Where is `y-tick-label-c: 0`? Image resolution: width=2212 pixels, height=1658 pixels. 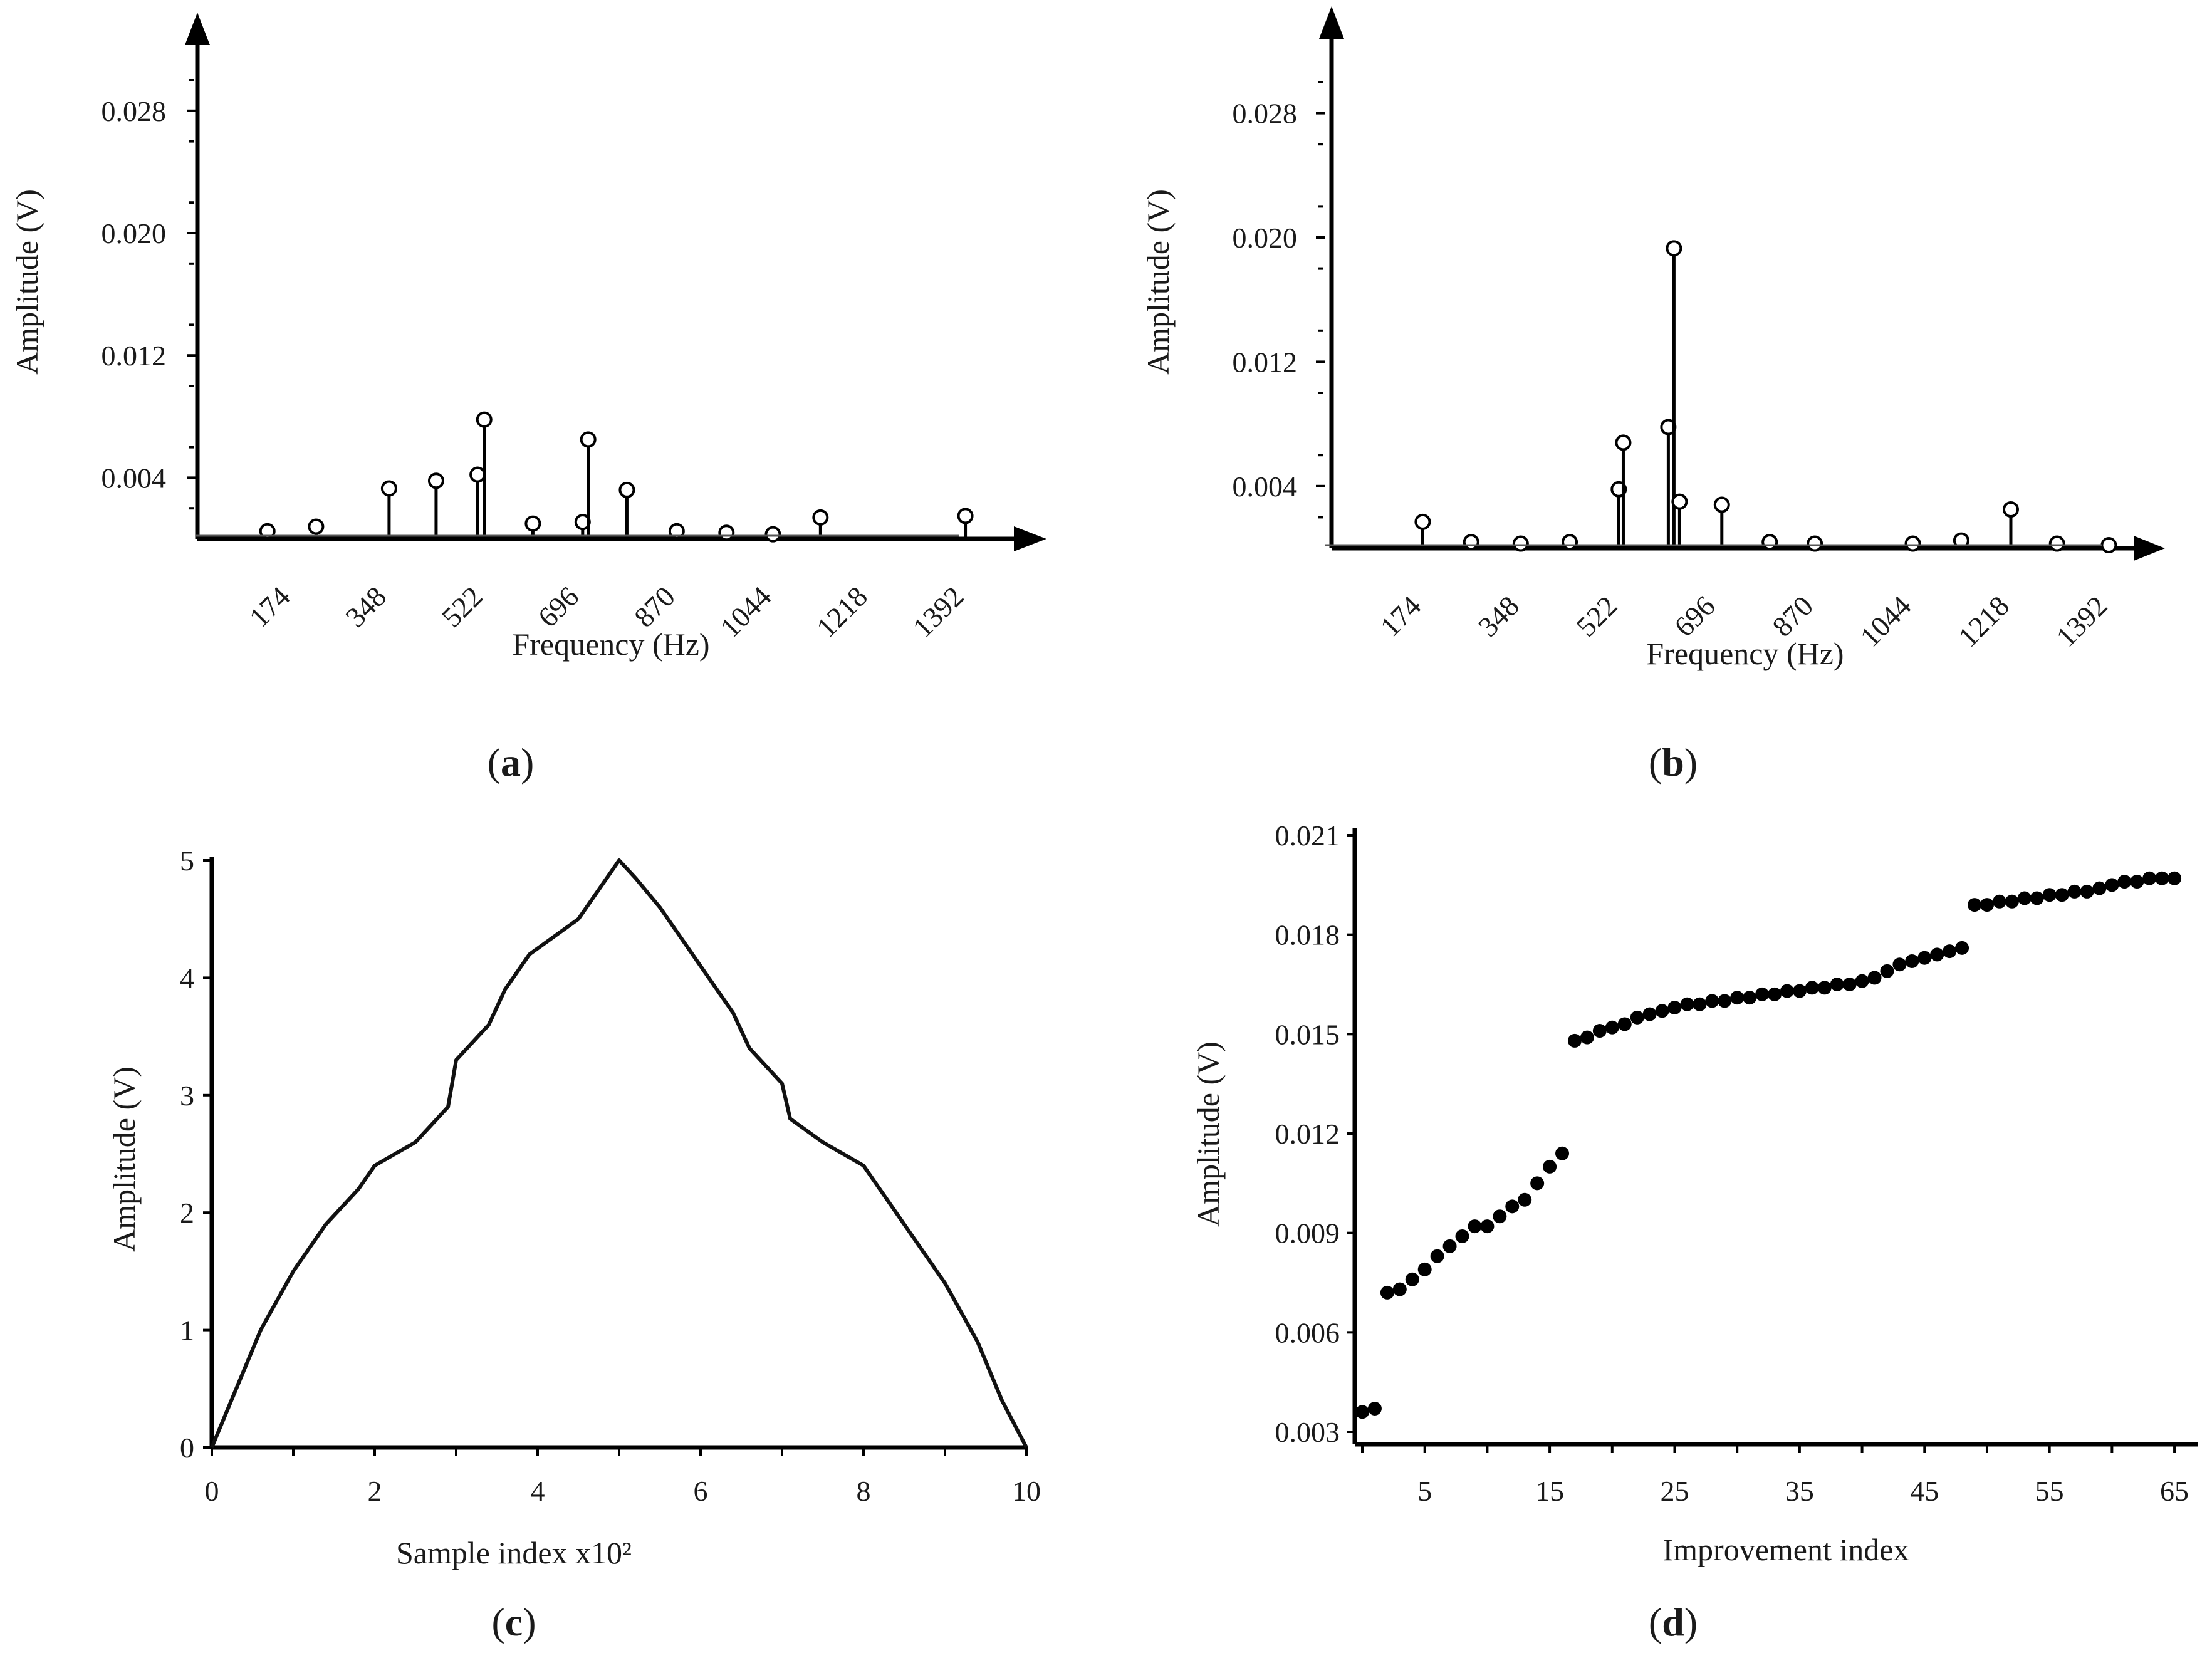
y-tick-label-c: 0 is located at coordinates (187, 1448).